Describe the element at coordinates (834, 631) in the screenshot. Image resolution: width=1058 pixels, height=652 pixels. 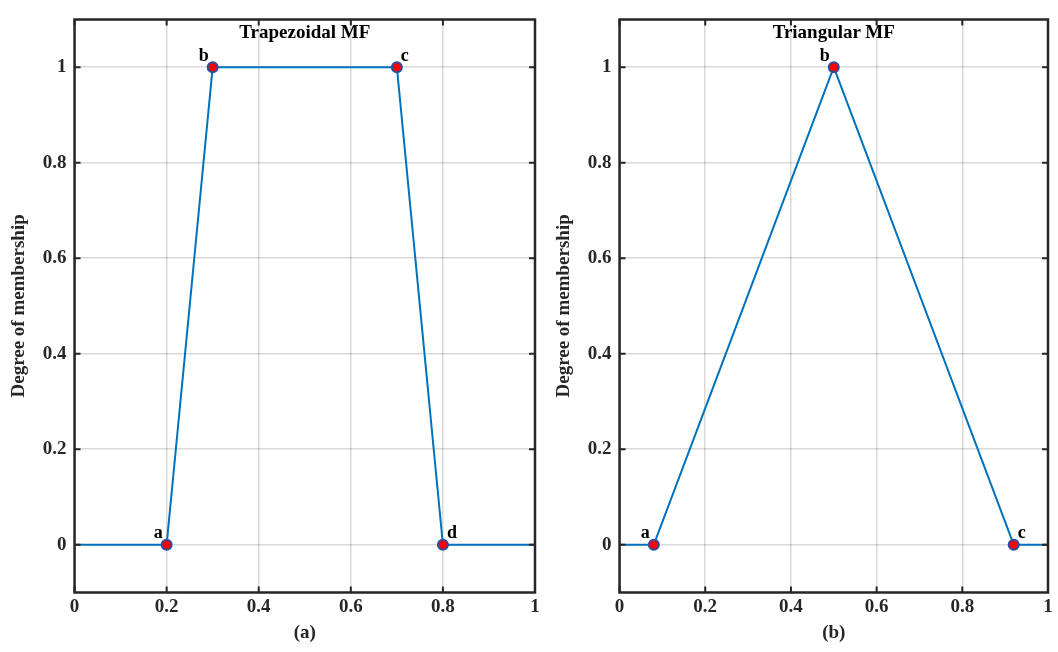
I see `x-axis-title: (b)` at that location.